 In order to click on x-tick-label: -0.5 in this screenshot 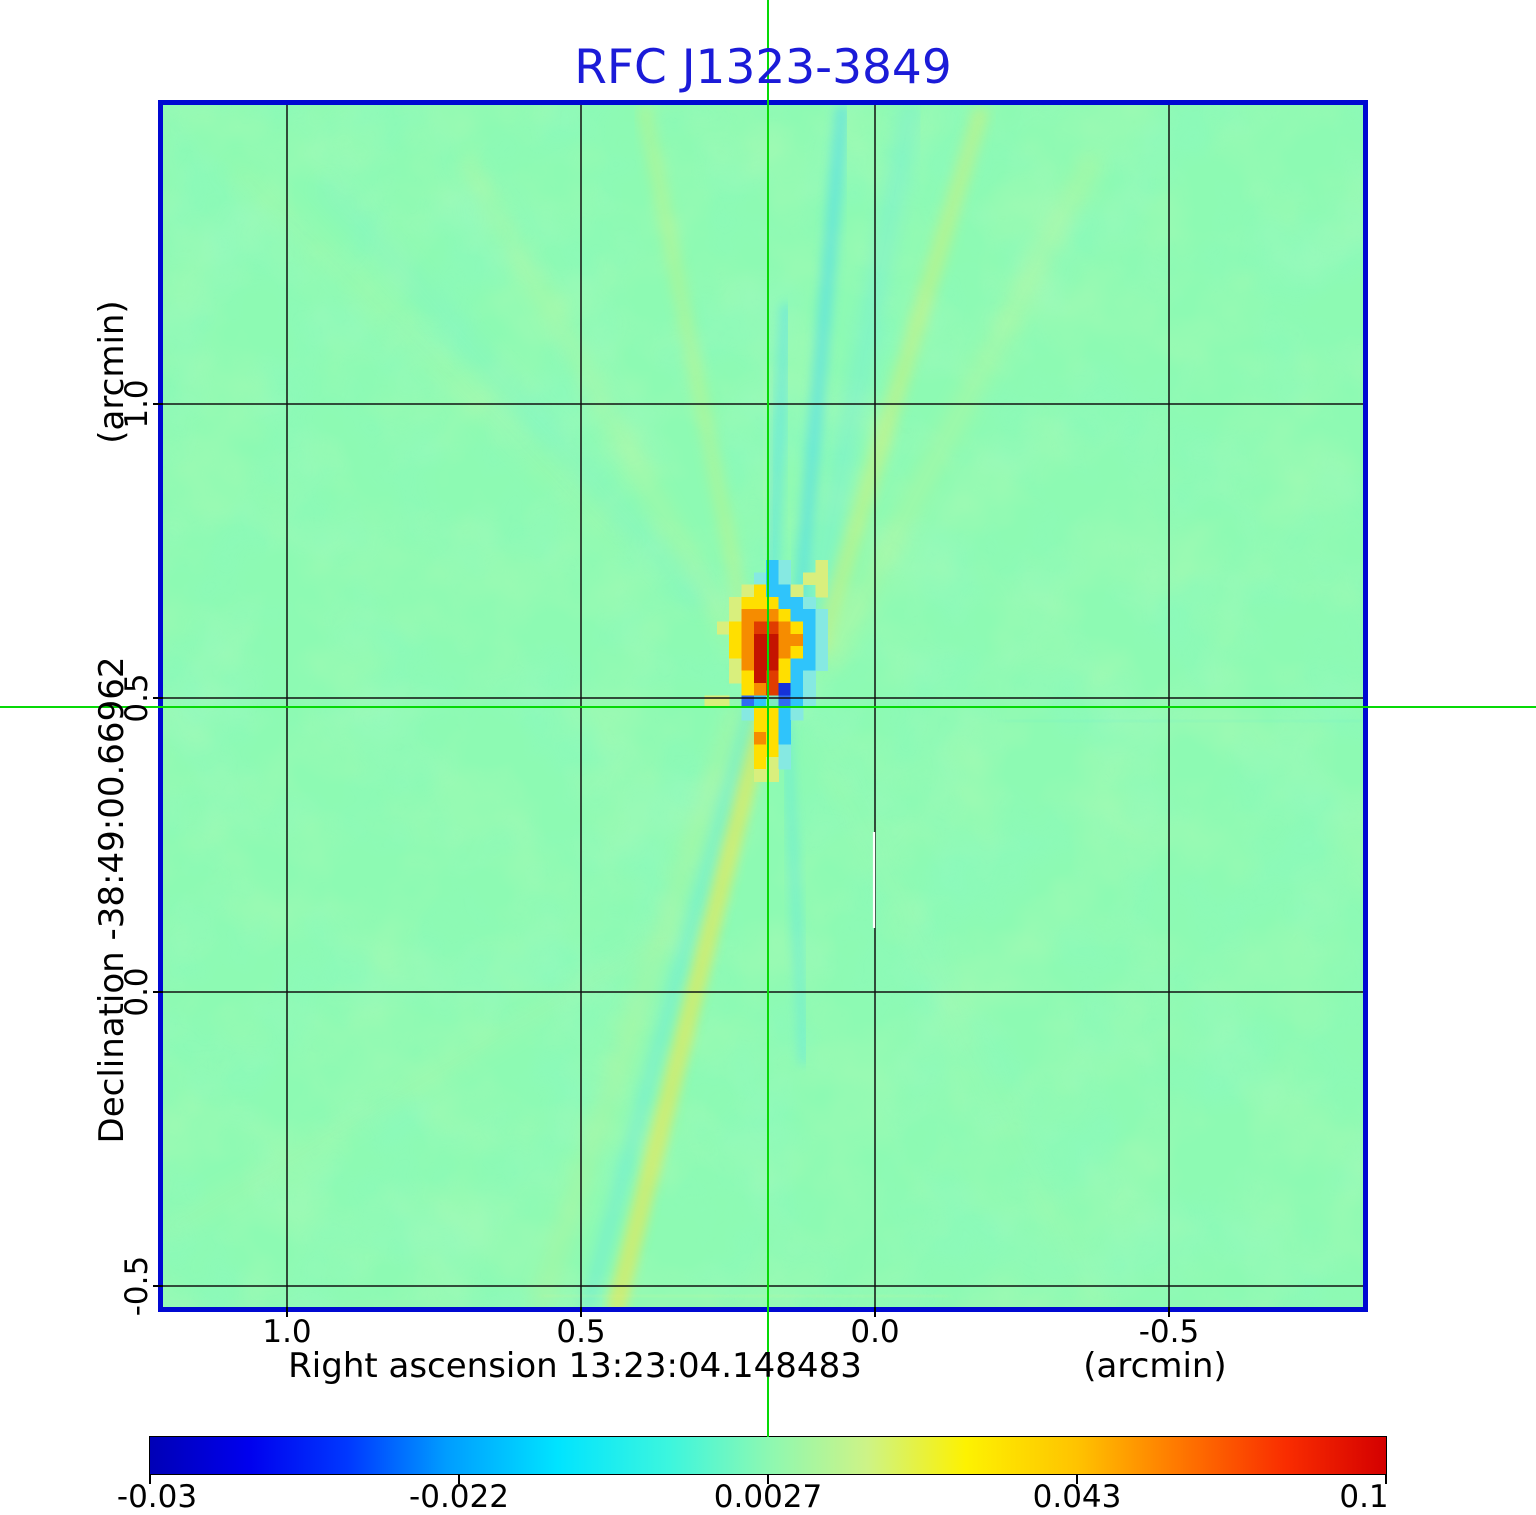, I will do `click(1169, 1332)`.